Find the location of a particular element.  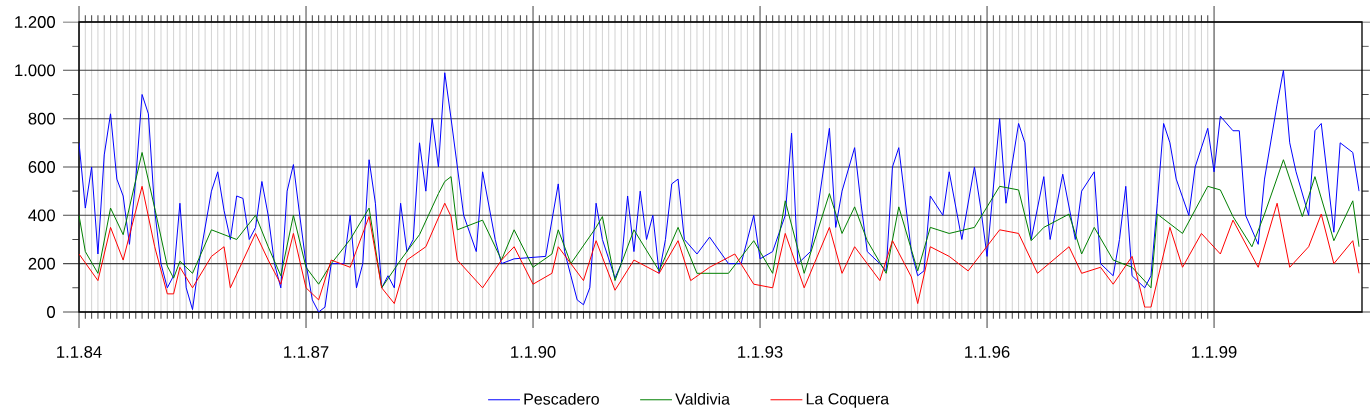

y-tick-label: 200 is located at coordinates (42, 263).